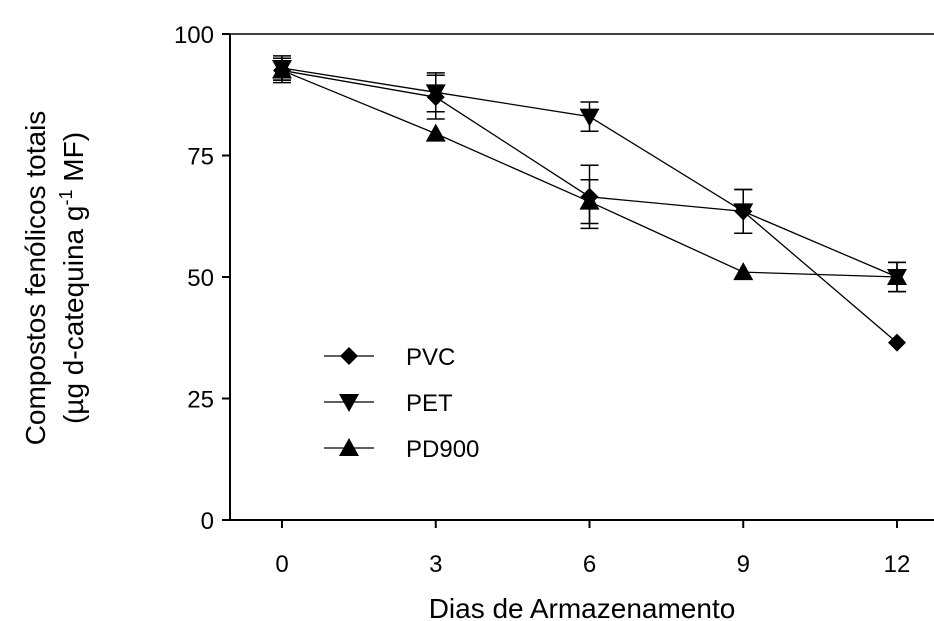 This screenshot has height=621, width=934. Describe the element at coordinates (73, 315) in the screenshot. I see `y-axis-title-line2-pre: (µg d-catequina g` at that location.